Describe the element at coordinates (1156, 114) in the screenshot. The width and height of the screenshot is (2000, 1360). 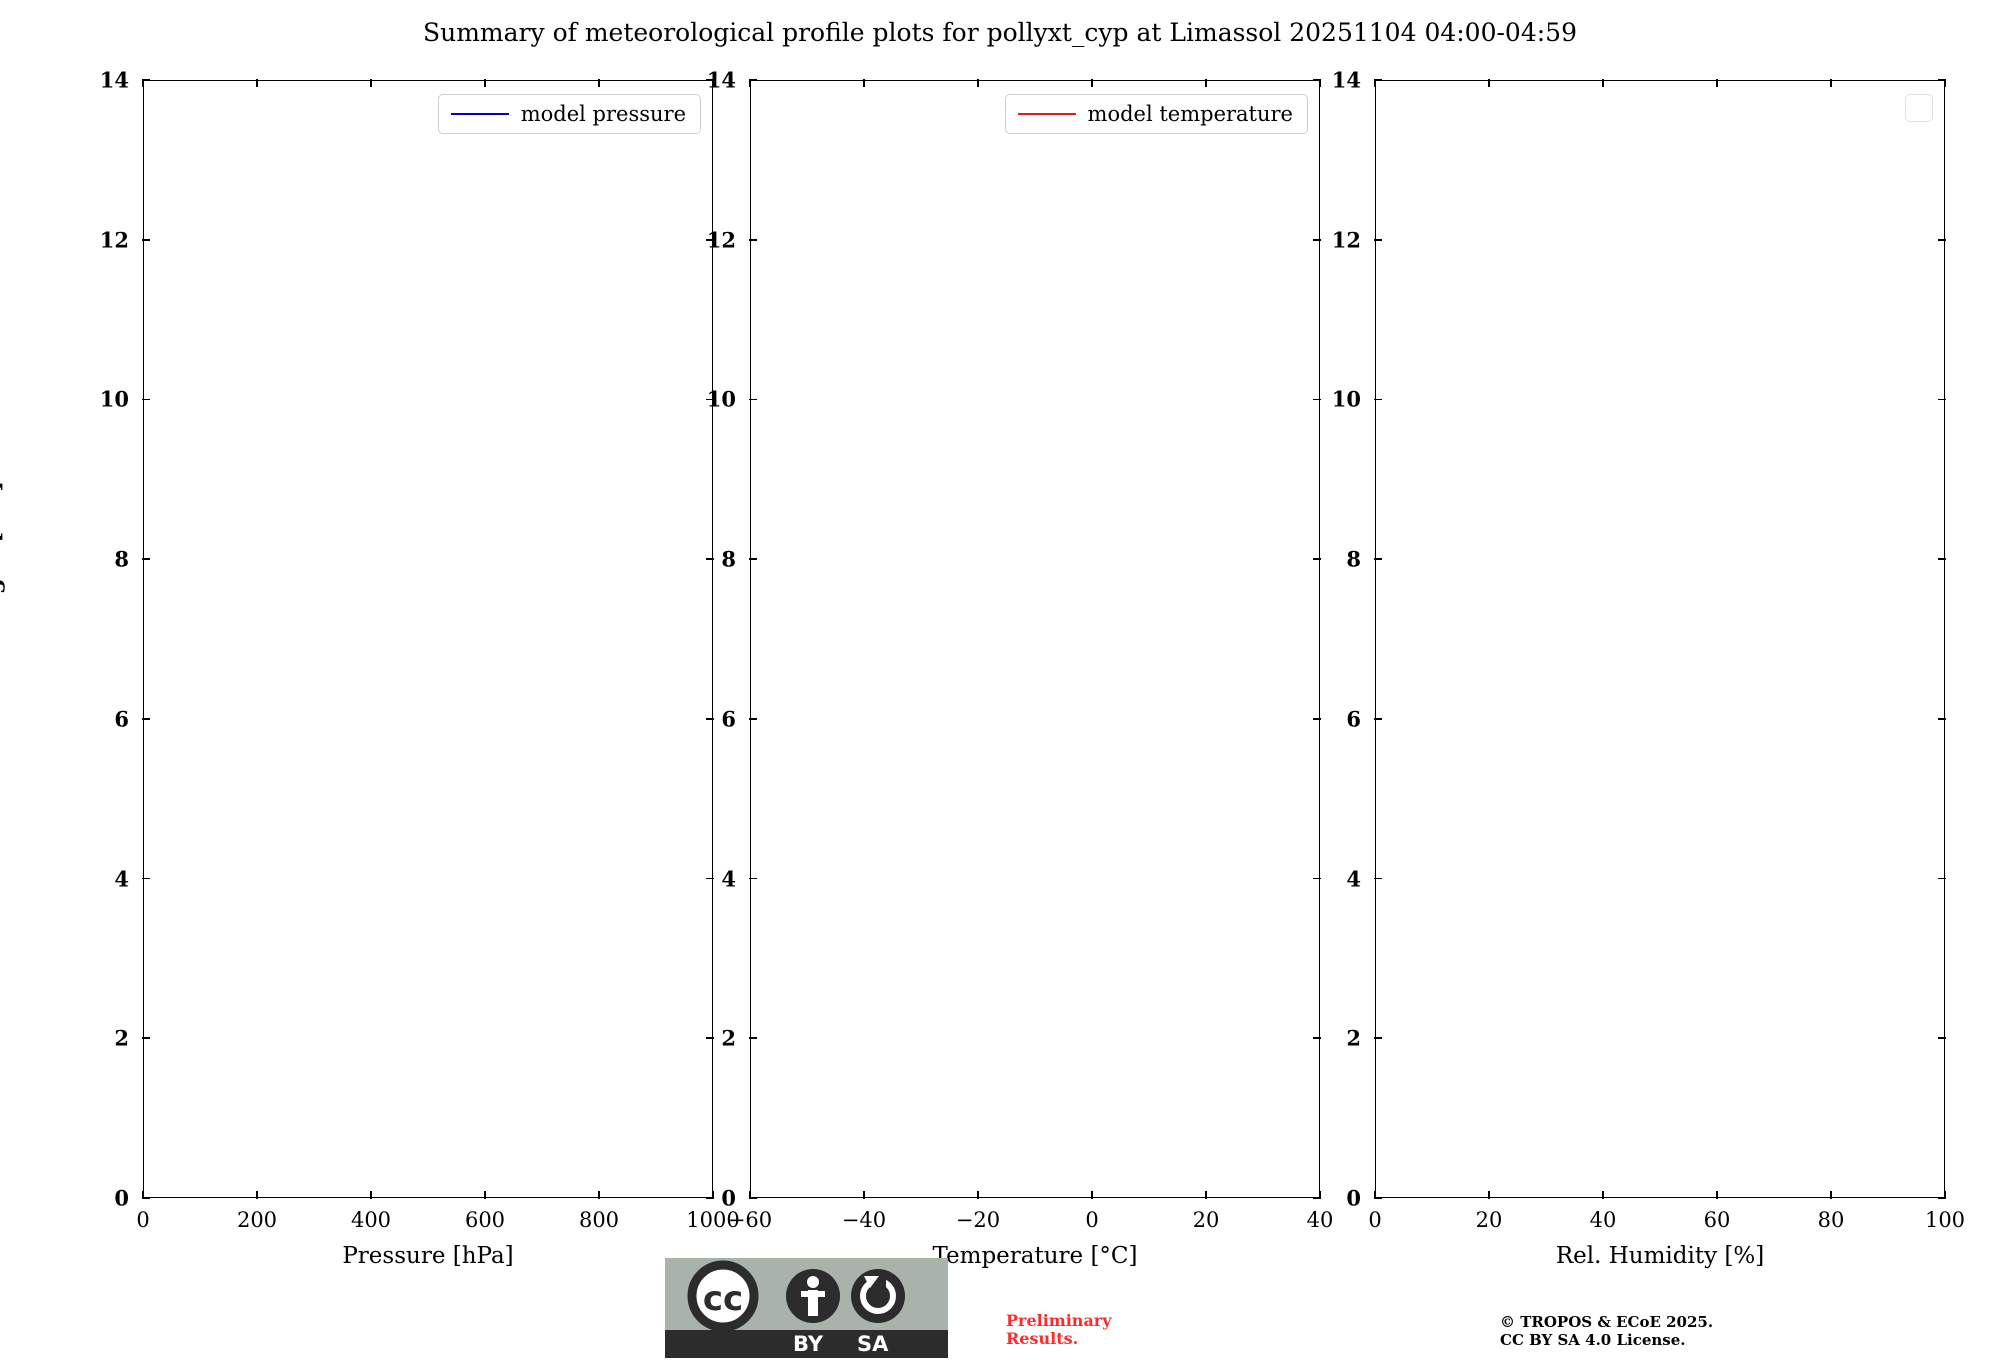
I see `legend-temperature: model temperature` at that location.